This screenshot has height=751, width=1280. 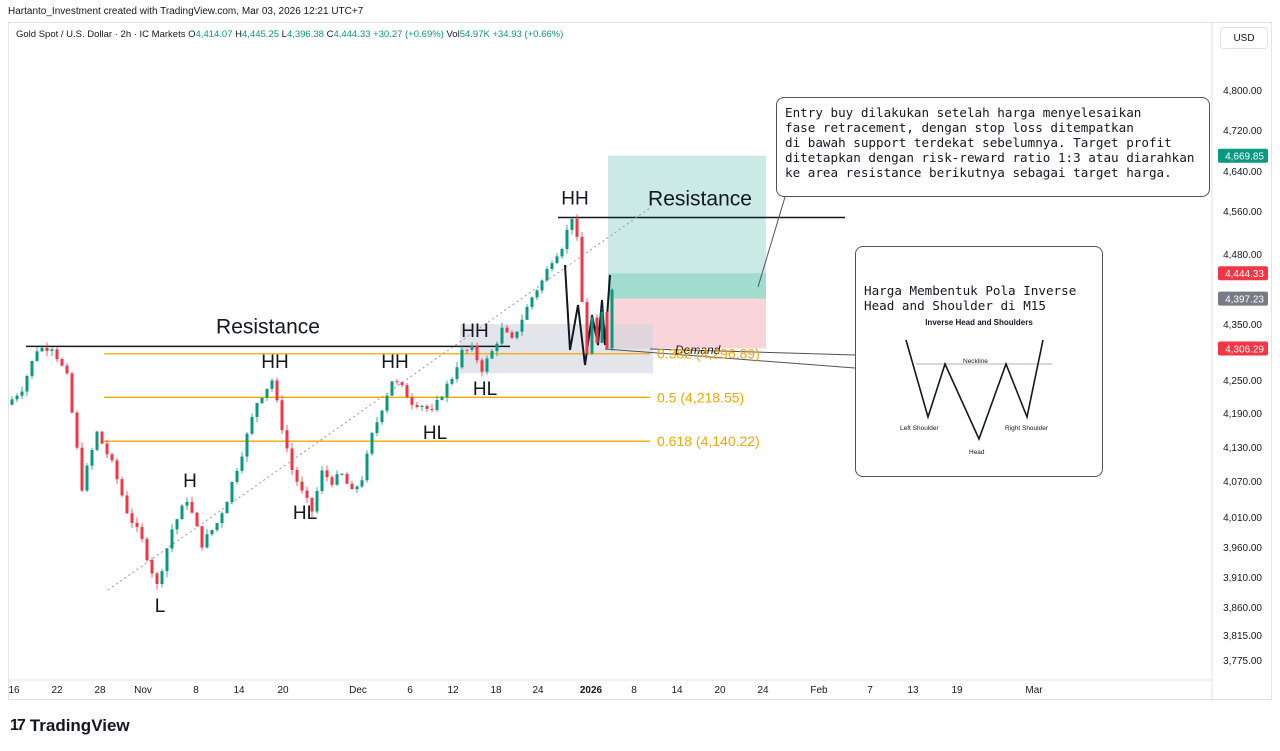 What do you see at coordinates (1242, 381) in the screenshot?
I see `y-tick-label: 4,250.00` at bounding box center [1242, 381].